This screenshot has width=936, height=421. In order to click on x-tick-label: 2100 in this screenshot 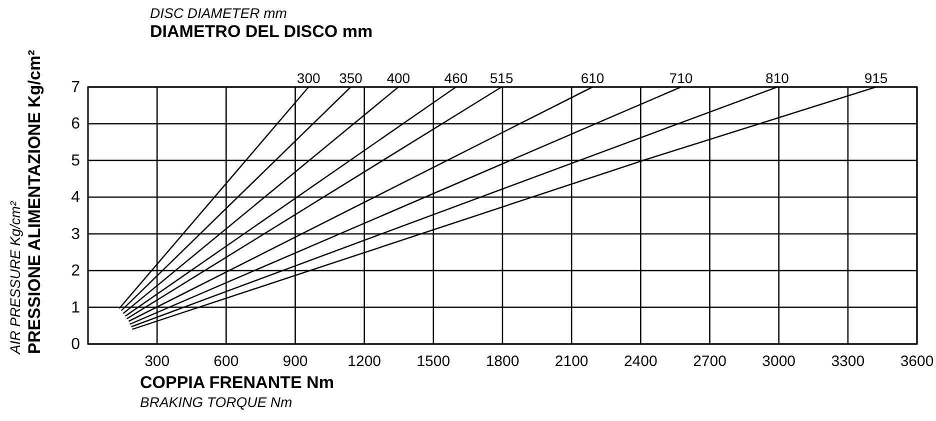, I will do `click(571, 361)`.